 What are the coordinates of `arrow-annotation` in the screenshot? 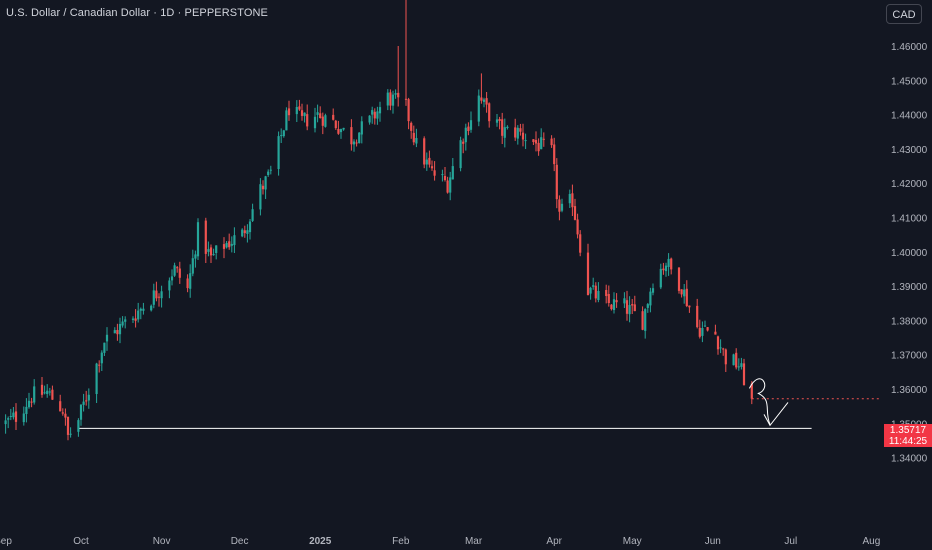 It's located at (759, 401).